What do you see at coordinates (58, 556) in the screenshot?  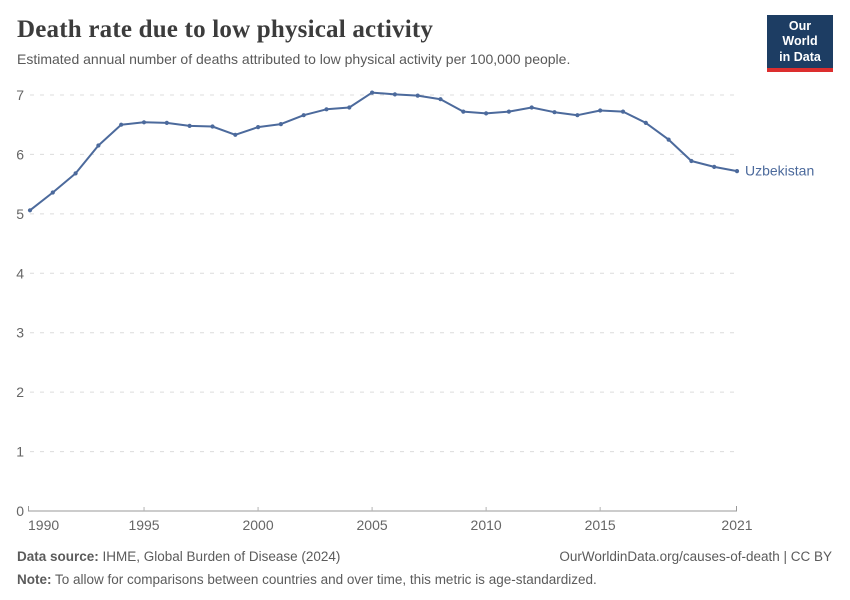 I see `data-source-label: Data source:` at bounding box center [58, 556].